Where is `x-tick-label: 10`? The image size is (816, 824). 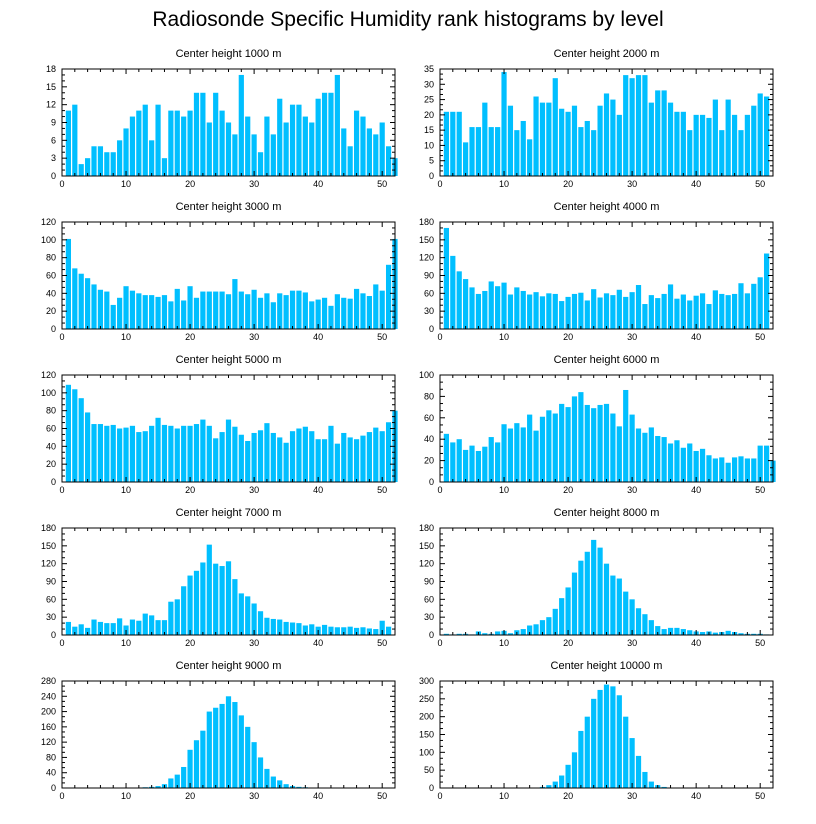
x-tick-label: 10 is located at coordinates (126, 184).